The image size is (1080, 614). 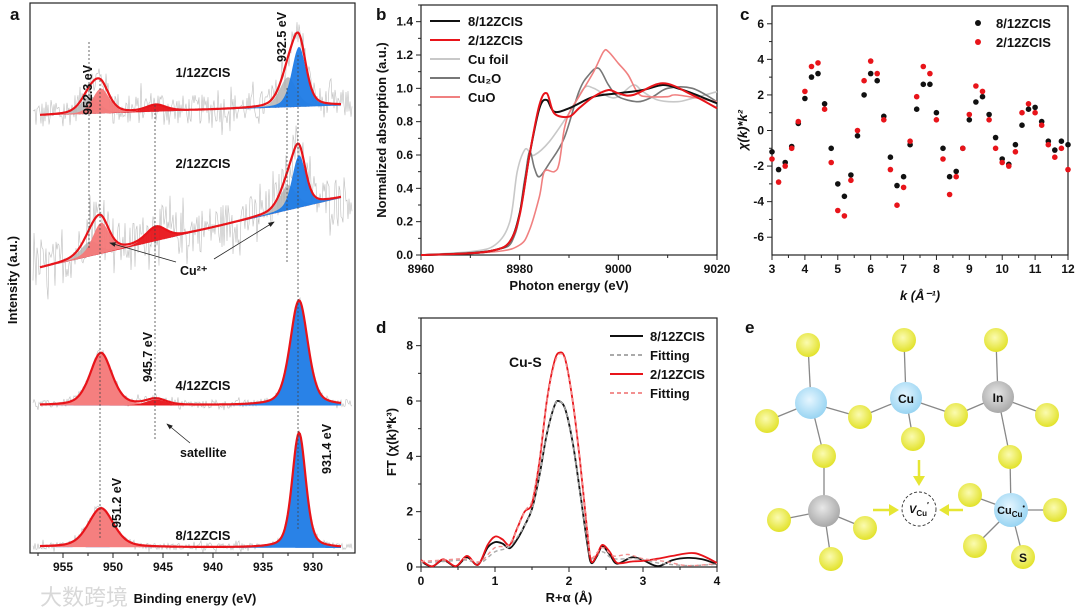 I want to click on x-tick-label: 940, so click(x=213, y=567).